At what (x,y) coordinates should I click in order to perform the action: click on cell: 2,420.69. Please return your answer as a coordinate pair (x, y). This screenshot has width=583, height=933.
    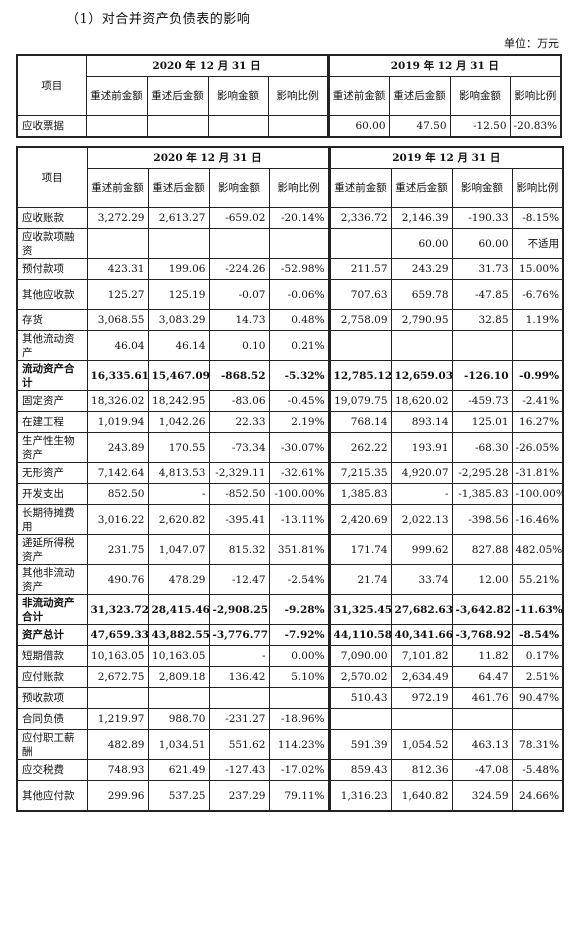
    Looking at the image, I should click on (359, 519).